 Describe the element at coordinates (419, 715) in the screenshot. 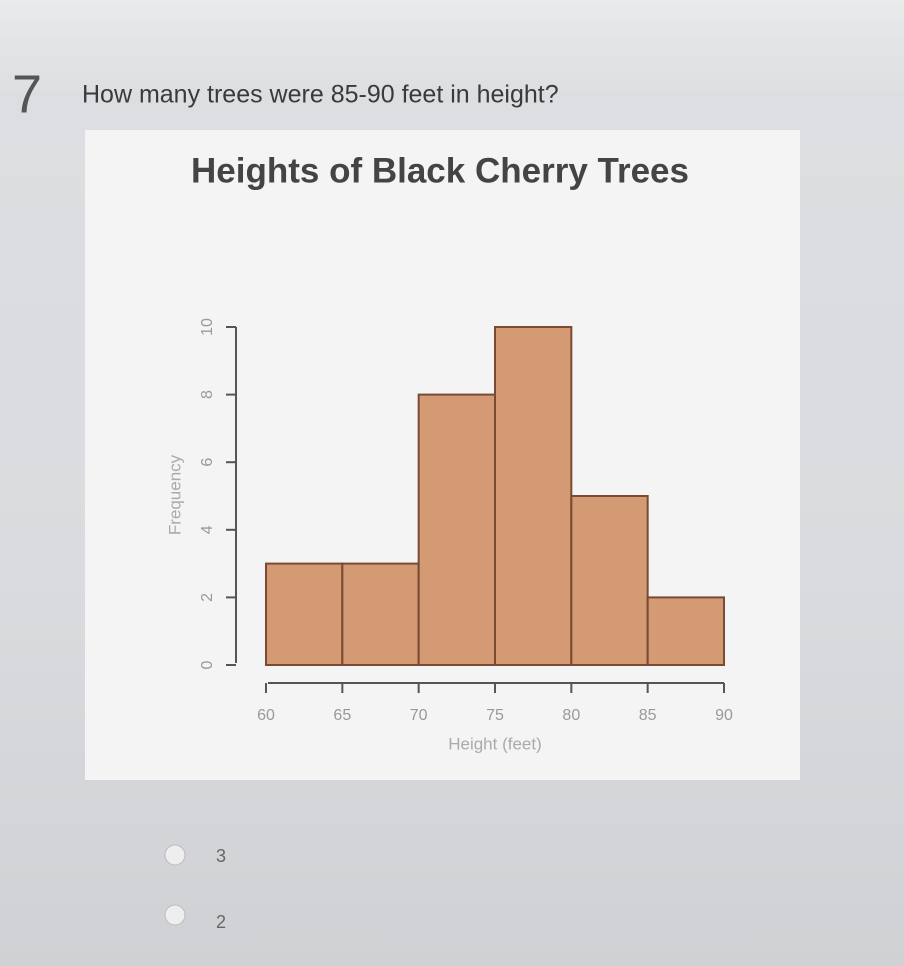

I see `x-tick-label: 70` at that location.